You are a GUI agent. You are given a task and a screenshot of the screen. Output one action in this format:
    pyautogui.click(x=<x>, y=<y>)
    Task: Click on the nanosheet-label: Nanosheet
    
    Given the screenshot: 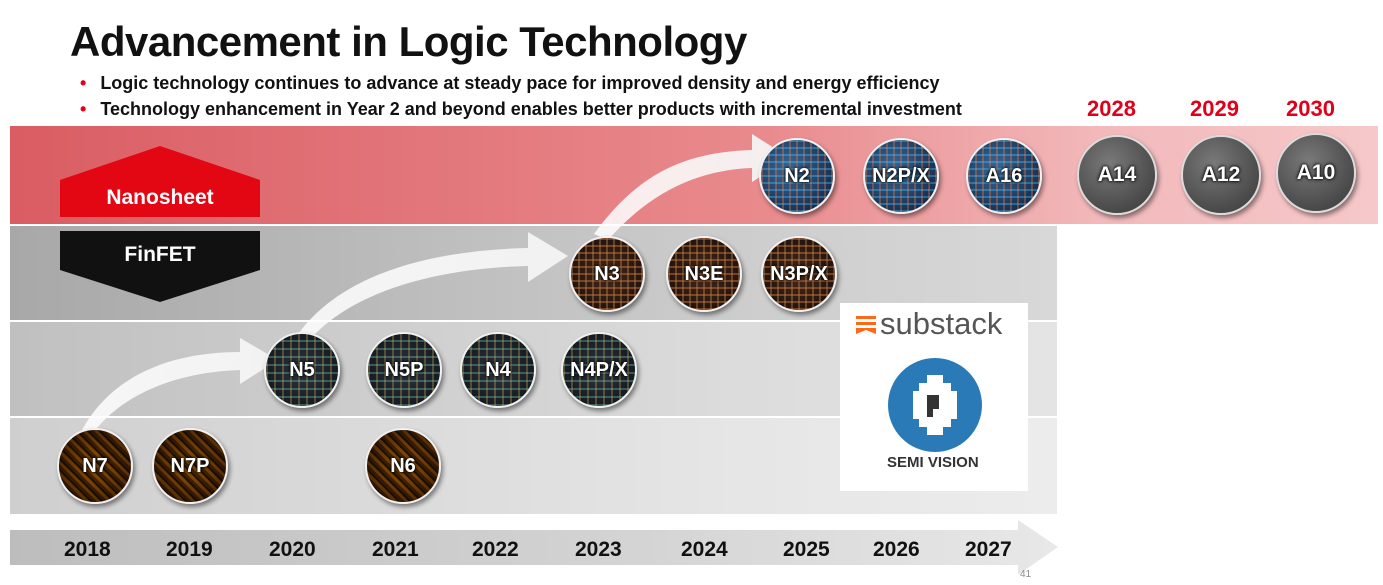 What is the action you would take?
    pyautogui.click(x=160, y=197)
    